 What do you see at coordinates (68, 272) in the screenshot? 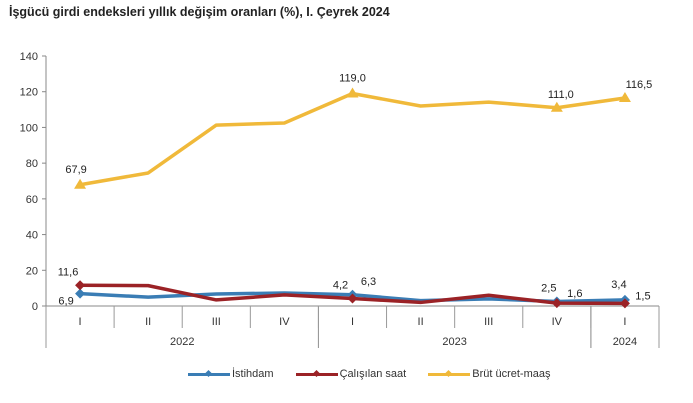
I see `data-label: 11,6` at bounding box center [68, 272].